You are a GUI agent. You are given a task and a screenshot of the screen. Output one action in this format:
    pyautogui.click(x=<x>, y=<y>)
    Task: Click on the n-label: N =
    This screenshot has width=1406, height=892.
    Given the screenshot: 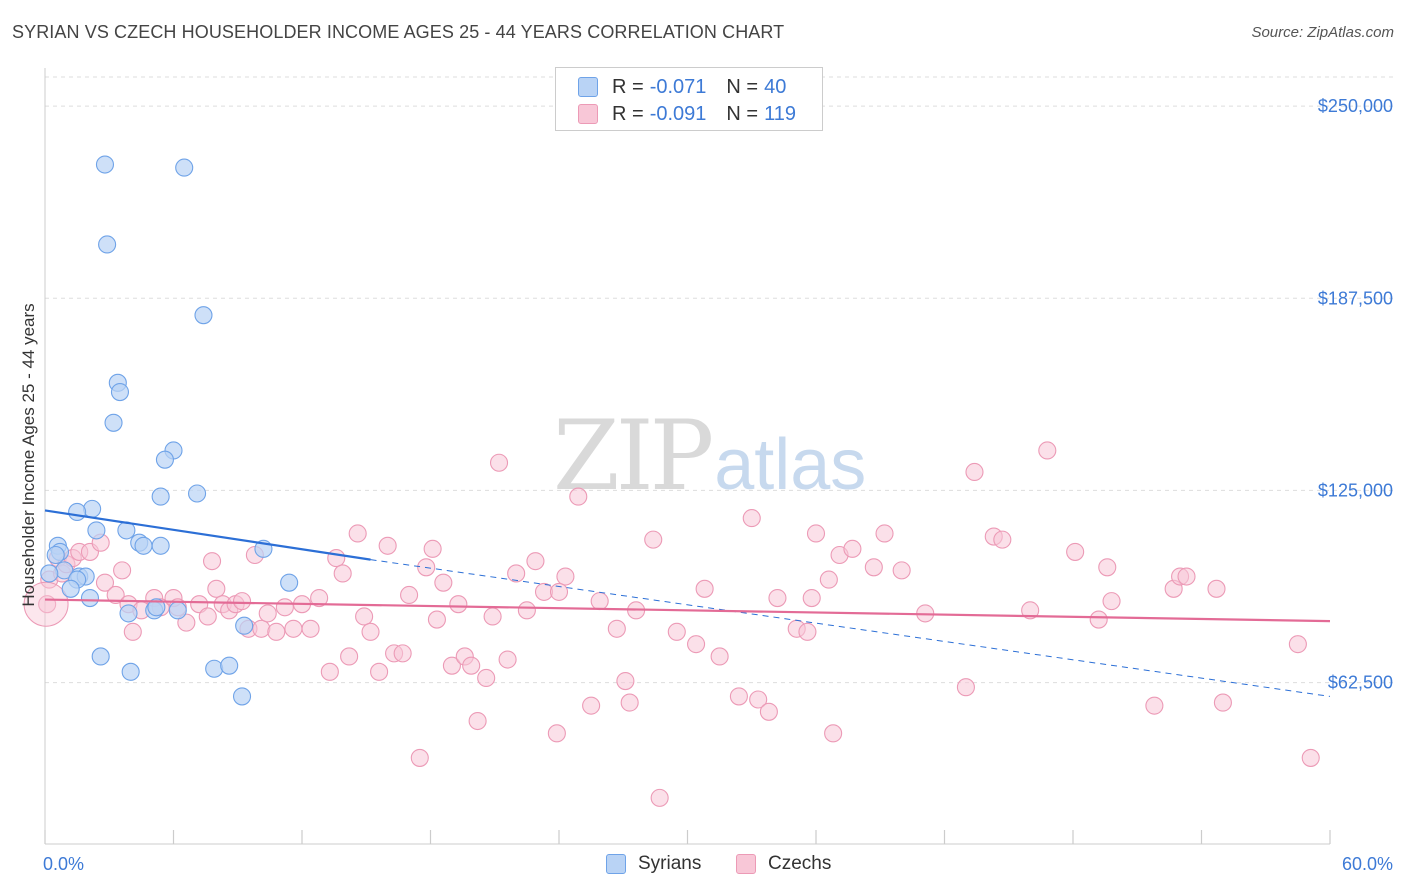 What is the action you would take?
    pyautogui.click(x=742, y=113)
    